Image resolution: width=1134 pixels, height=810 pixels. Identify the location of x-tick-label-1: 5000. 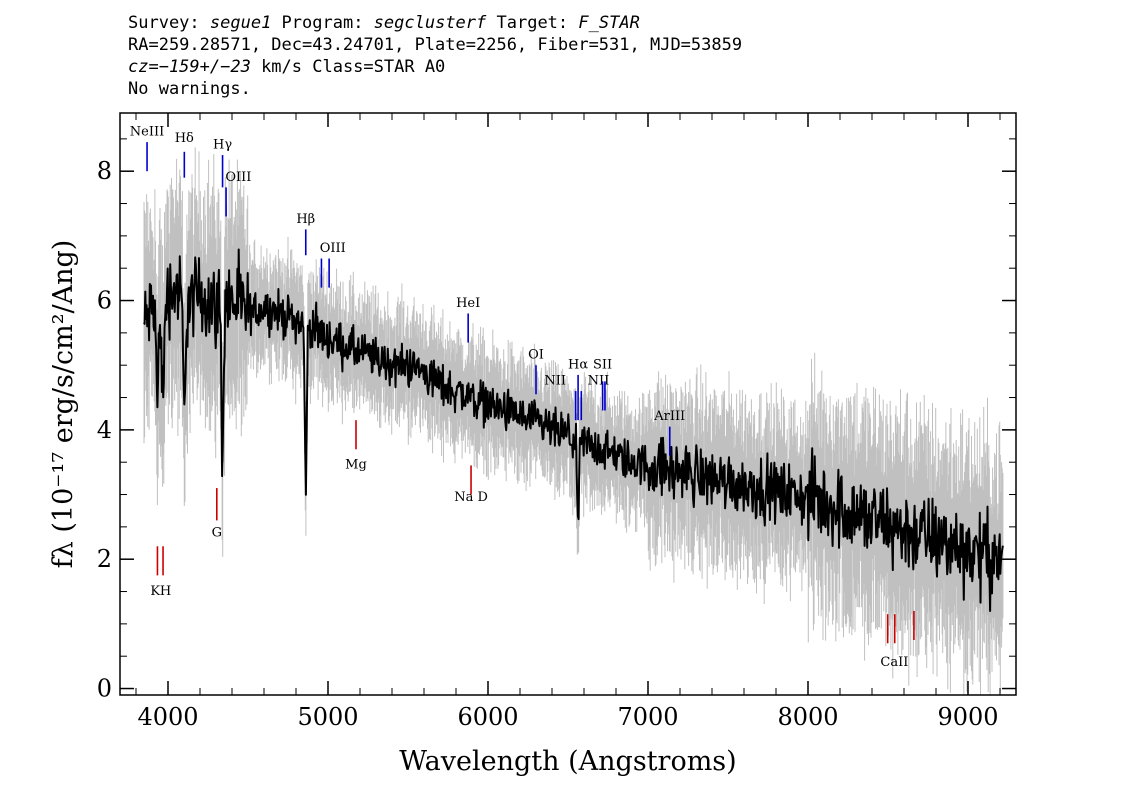
(327, 717).